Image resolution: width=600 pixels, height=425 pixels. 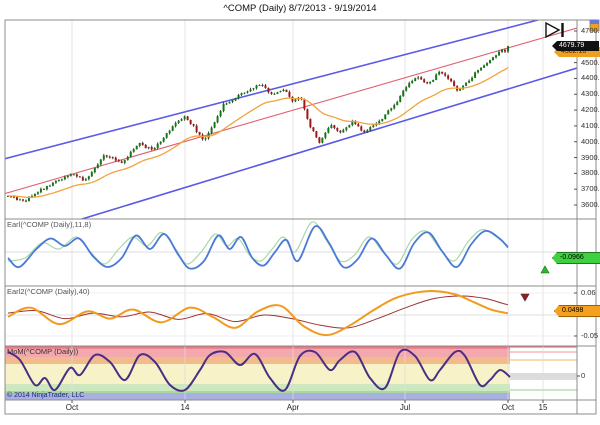 What do you see at coordinates (48, 291) in the screenshot?
I see `earl2-panel-label: Earl2(^COMP (Daily),40)` at bounding box center [48, 291].